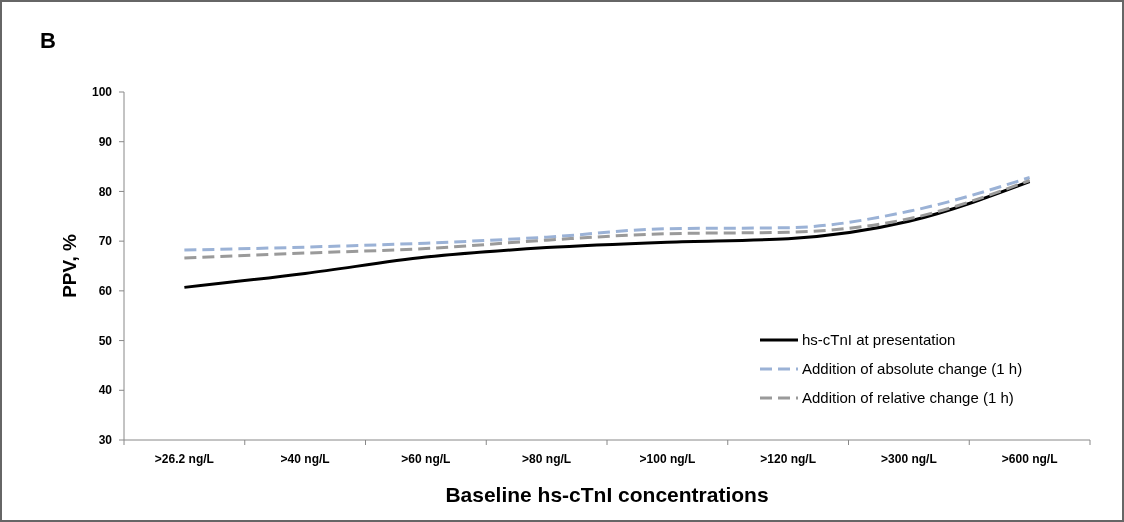 The image size is (1124, 522). Describe the element at coordinates (184, 459) in the screenshot. I see `x-tick-label: >26.2 ng/L` at that location.